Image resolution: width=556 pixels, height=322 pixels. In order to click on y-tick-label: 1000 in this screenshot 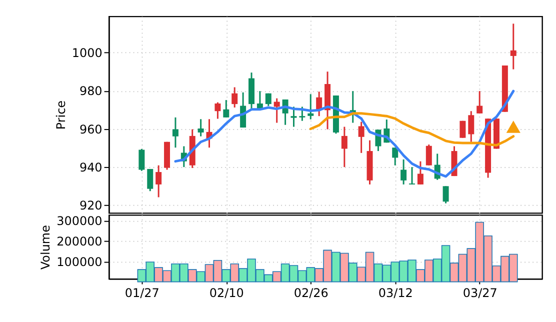, I will do `click(87, 53)`.